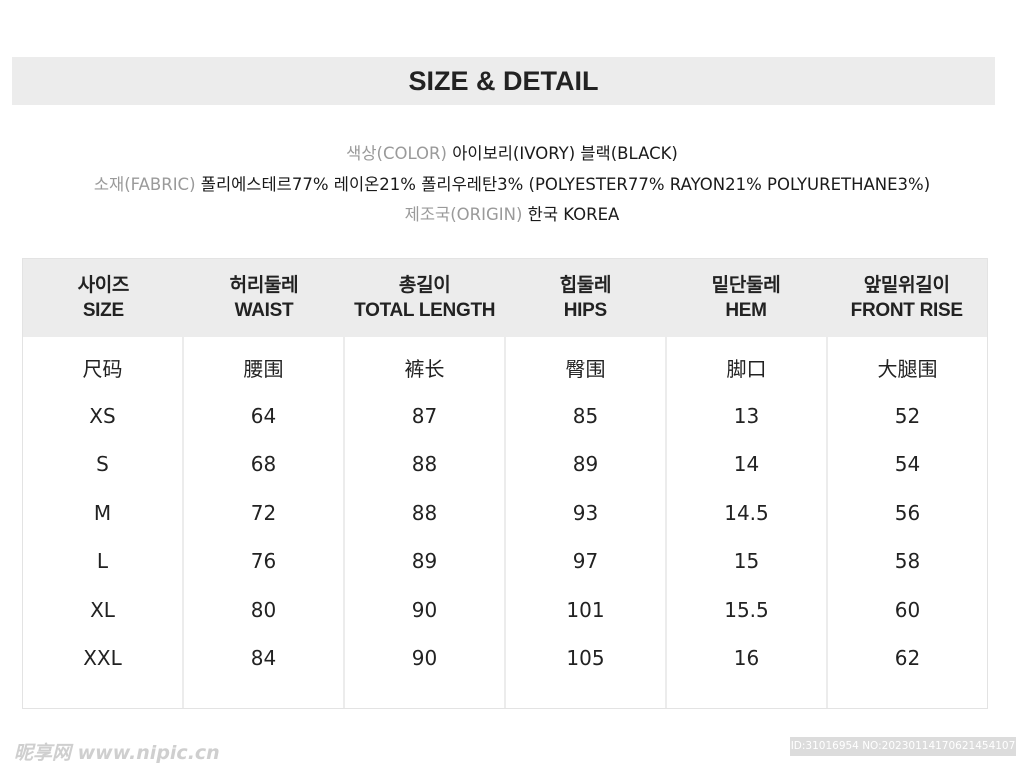 The image size is (1024, 766). Describe the element at coordinates (746, 298) in the screenshot. I see `header-hem: 밑단둘레 HEM` at that location.